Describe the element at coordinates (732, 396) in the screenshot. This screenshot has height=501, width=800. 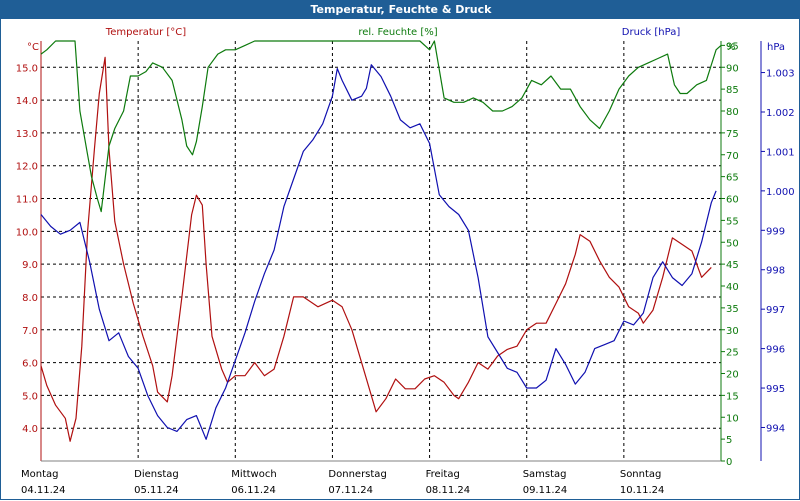
I see `humidity-tick-label: 15` at that location.